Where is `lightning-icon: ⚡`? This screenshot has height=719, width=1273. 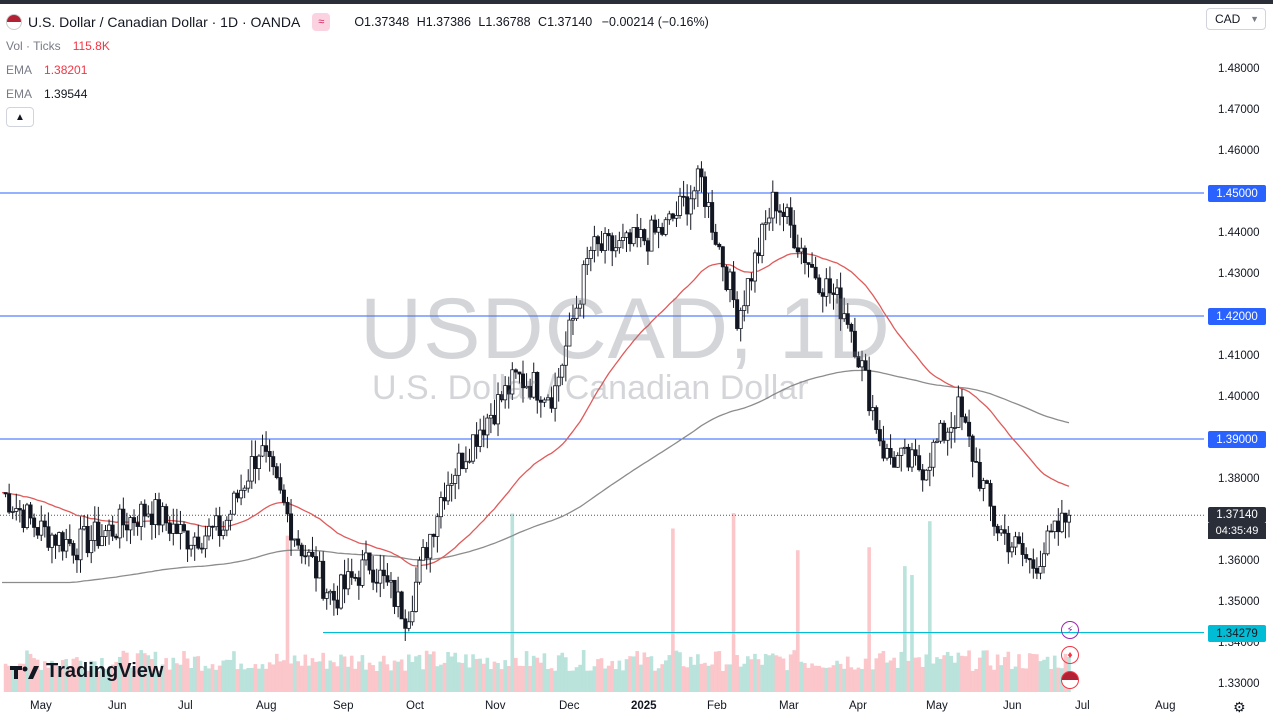 lightning-icon: ⚡ is located at coordinates (1070, 630).